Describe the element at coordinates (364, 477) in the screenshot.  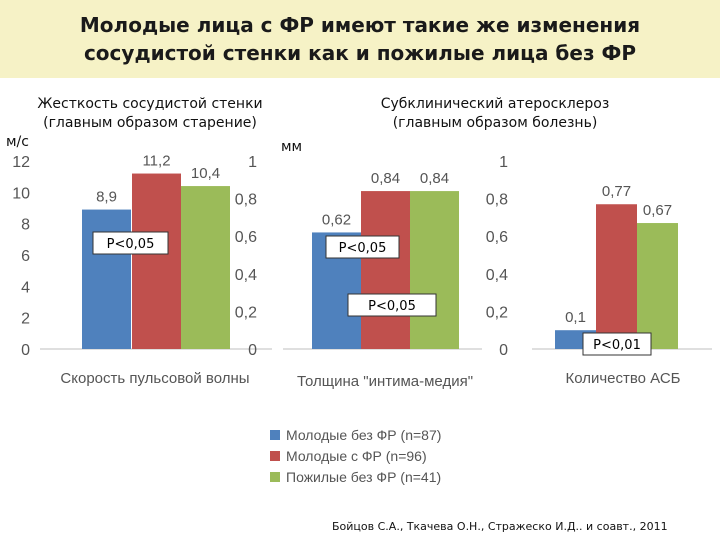
I see `legend-label: Пожилые без ФР (n=41)` at that location.